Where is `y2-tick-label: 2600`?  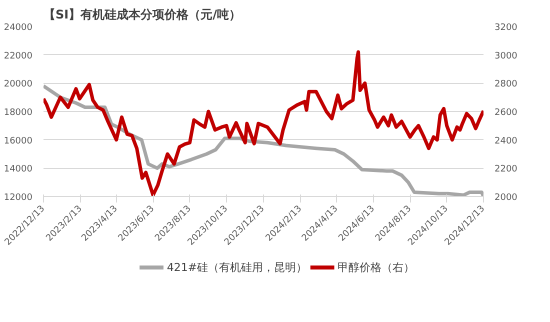 y2-tick-label: 2600 is located at coordinates (506, 113).